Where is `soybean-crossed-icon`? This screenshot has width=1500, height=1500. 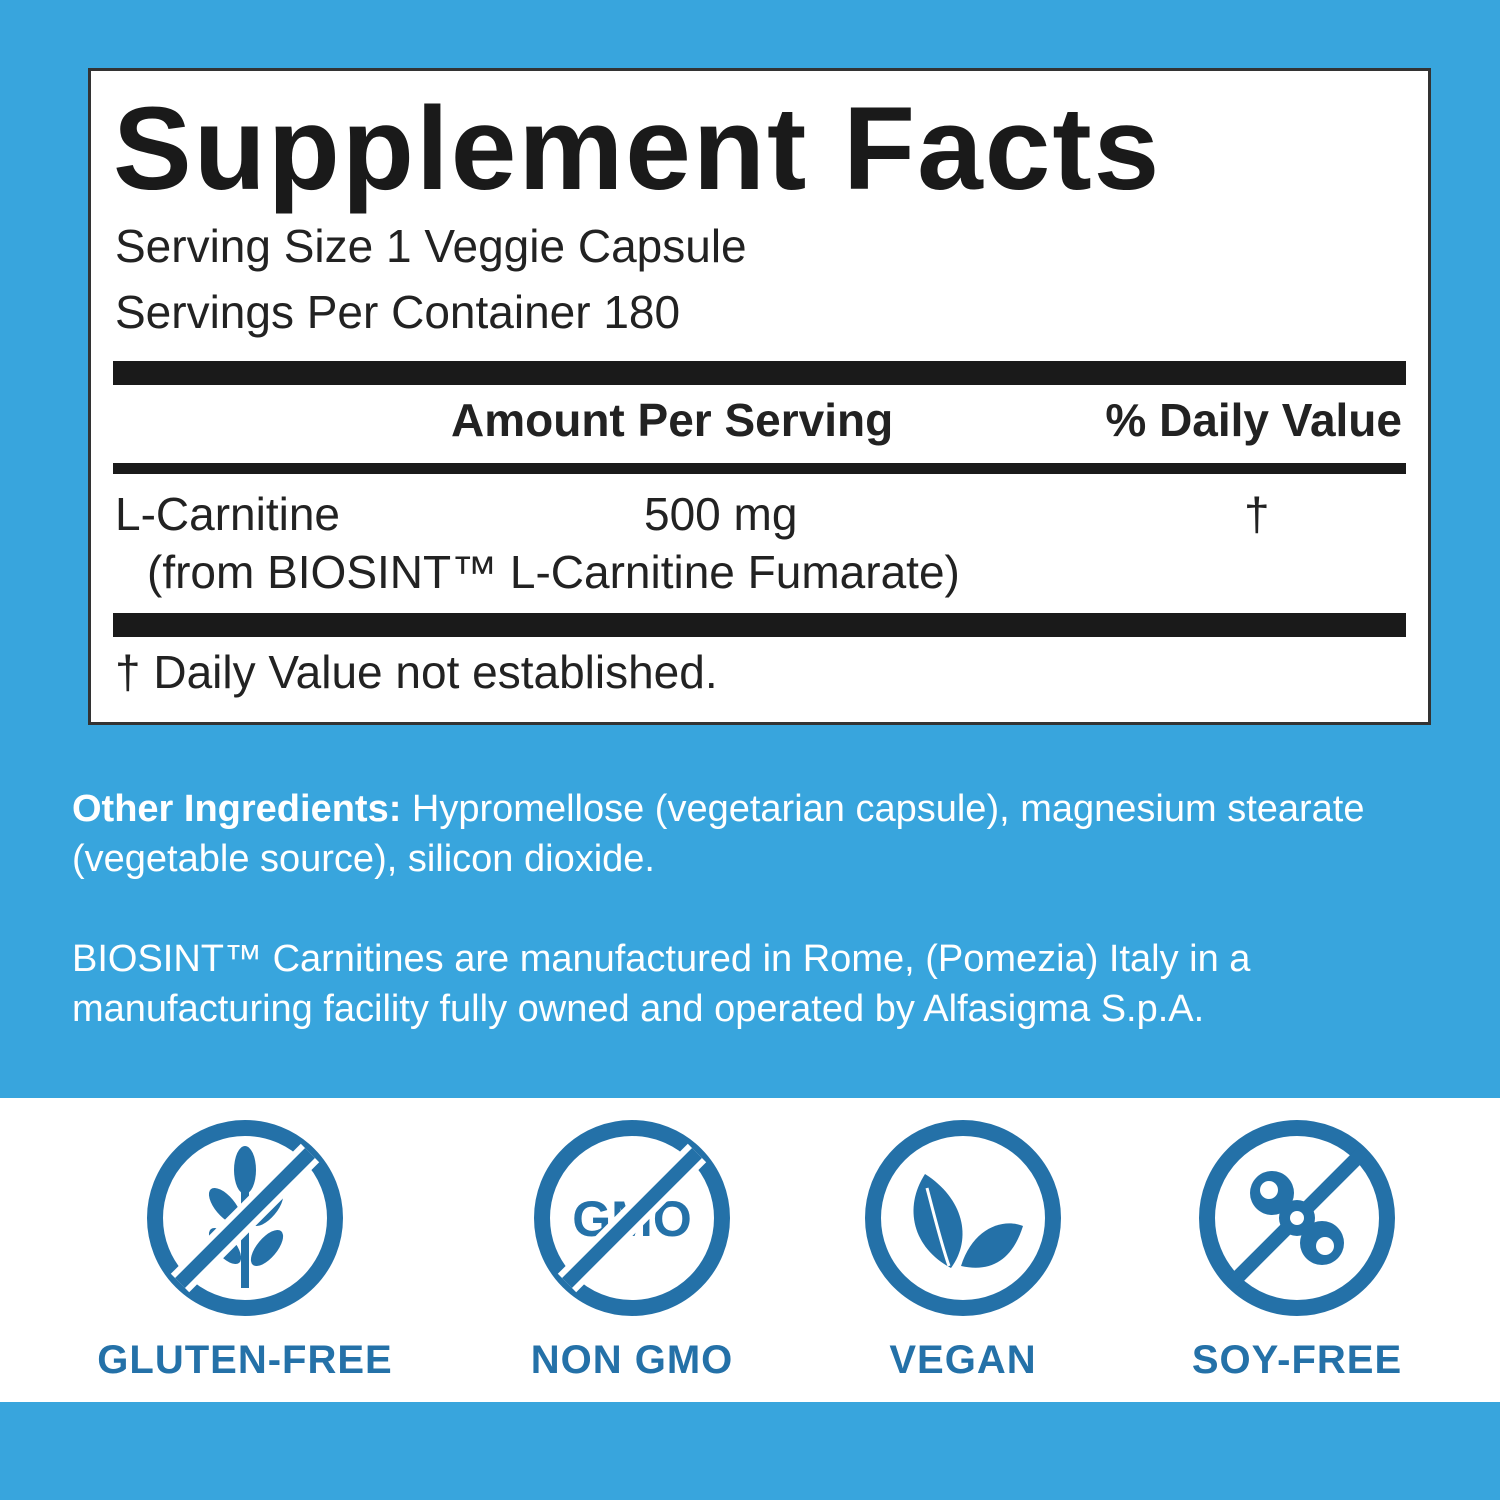 soybean-crossed-icon is located at coordinates (1297, 1218).